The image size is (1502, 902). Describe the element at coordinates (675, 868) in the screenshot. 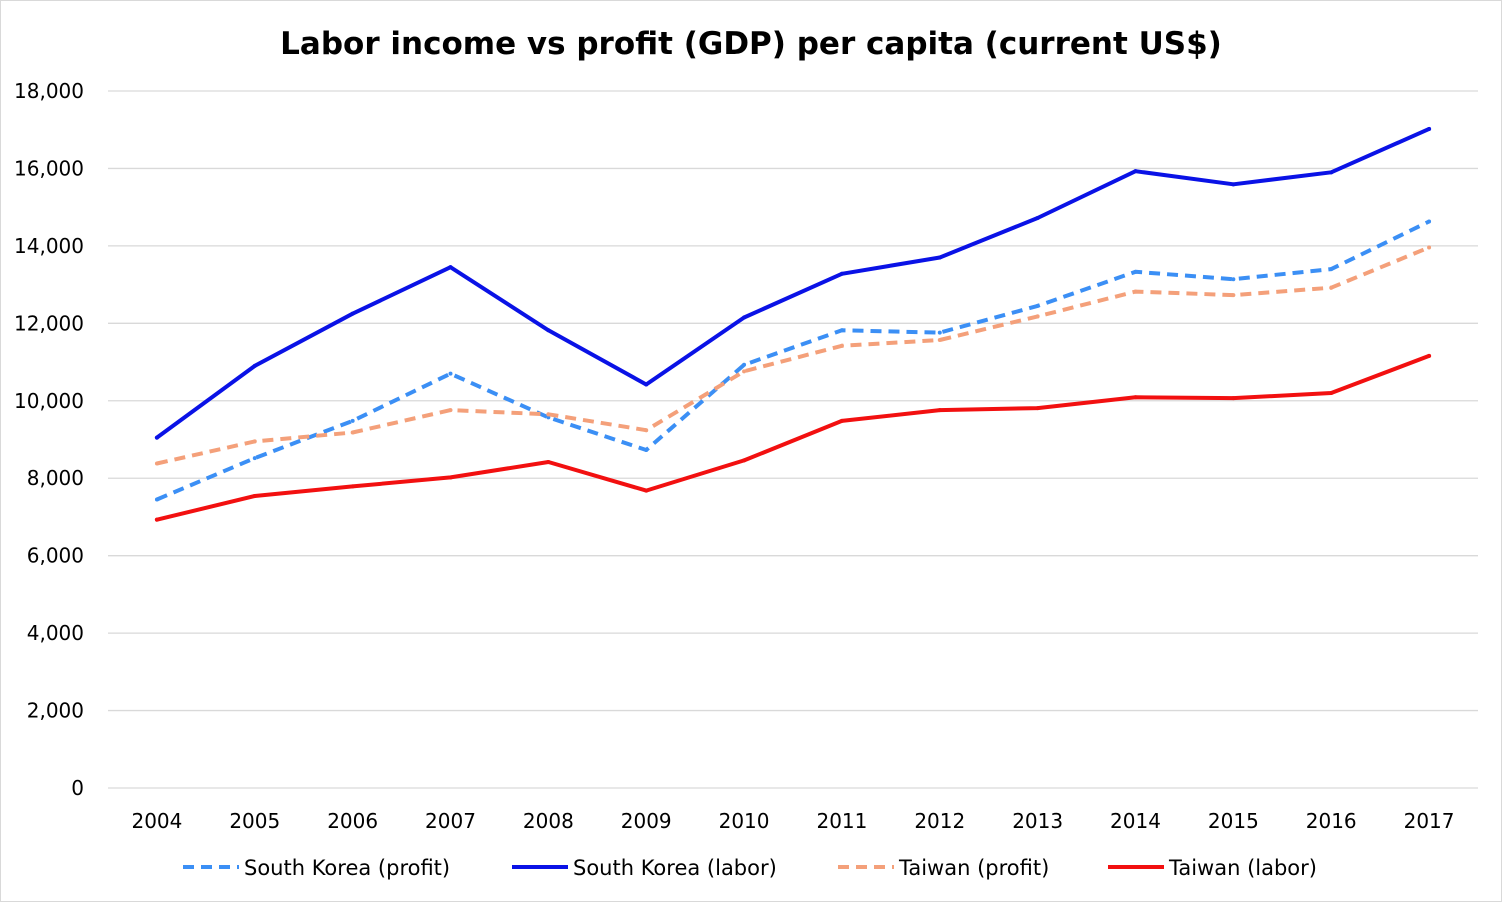

I see `legend-label: South Korea (labor)` at that location.